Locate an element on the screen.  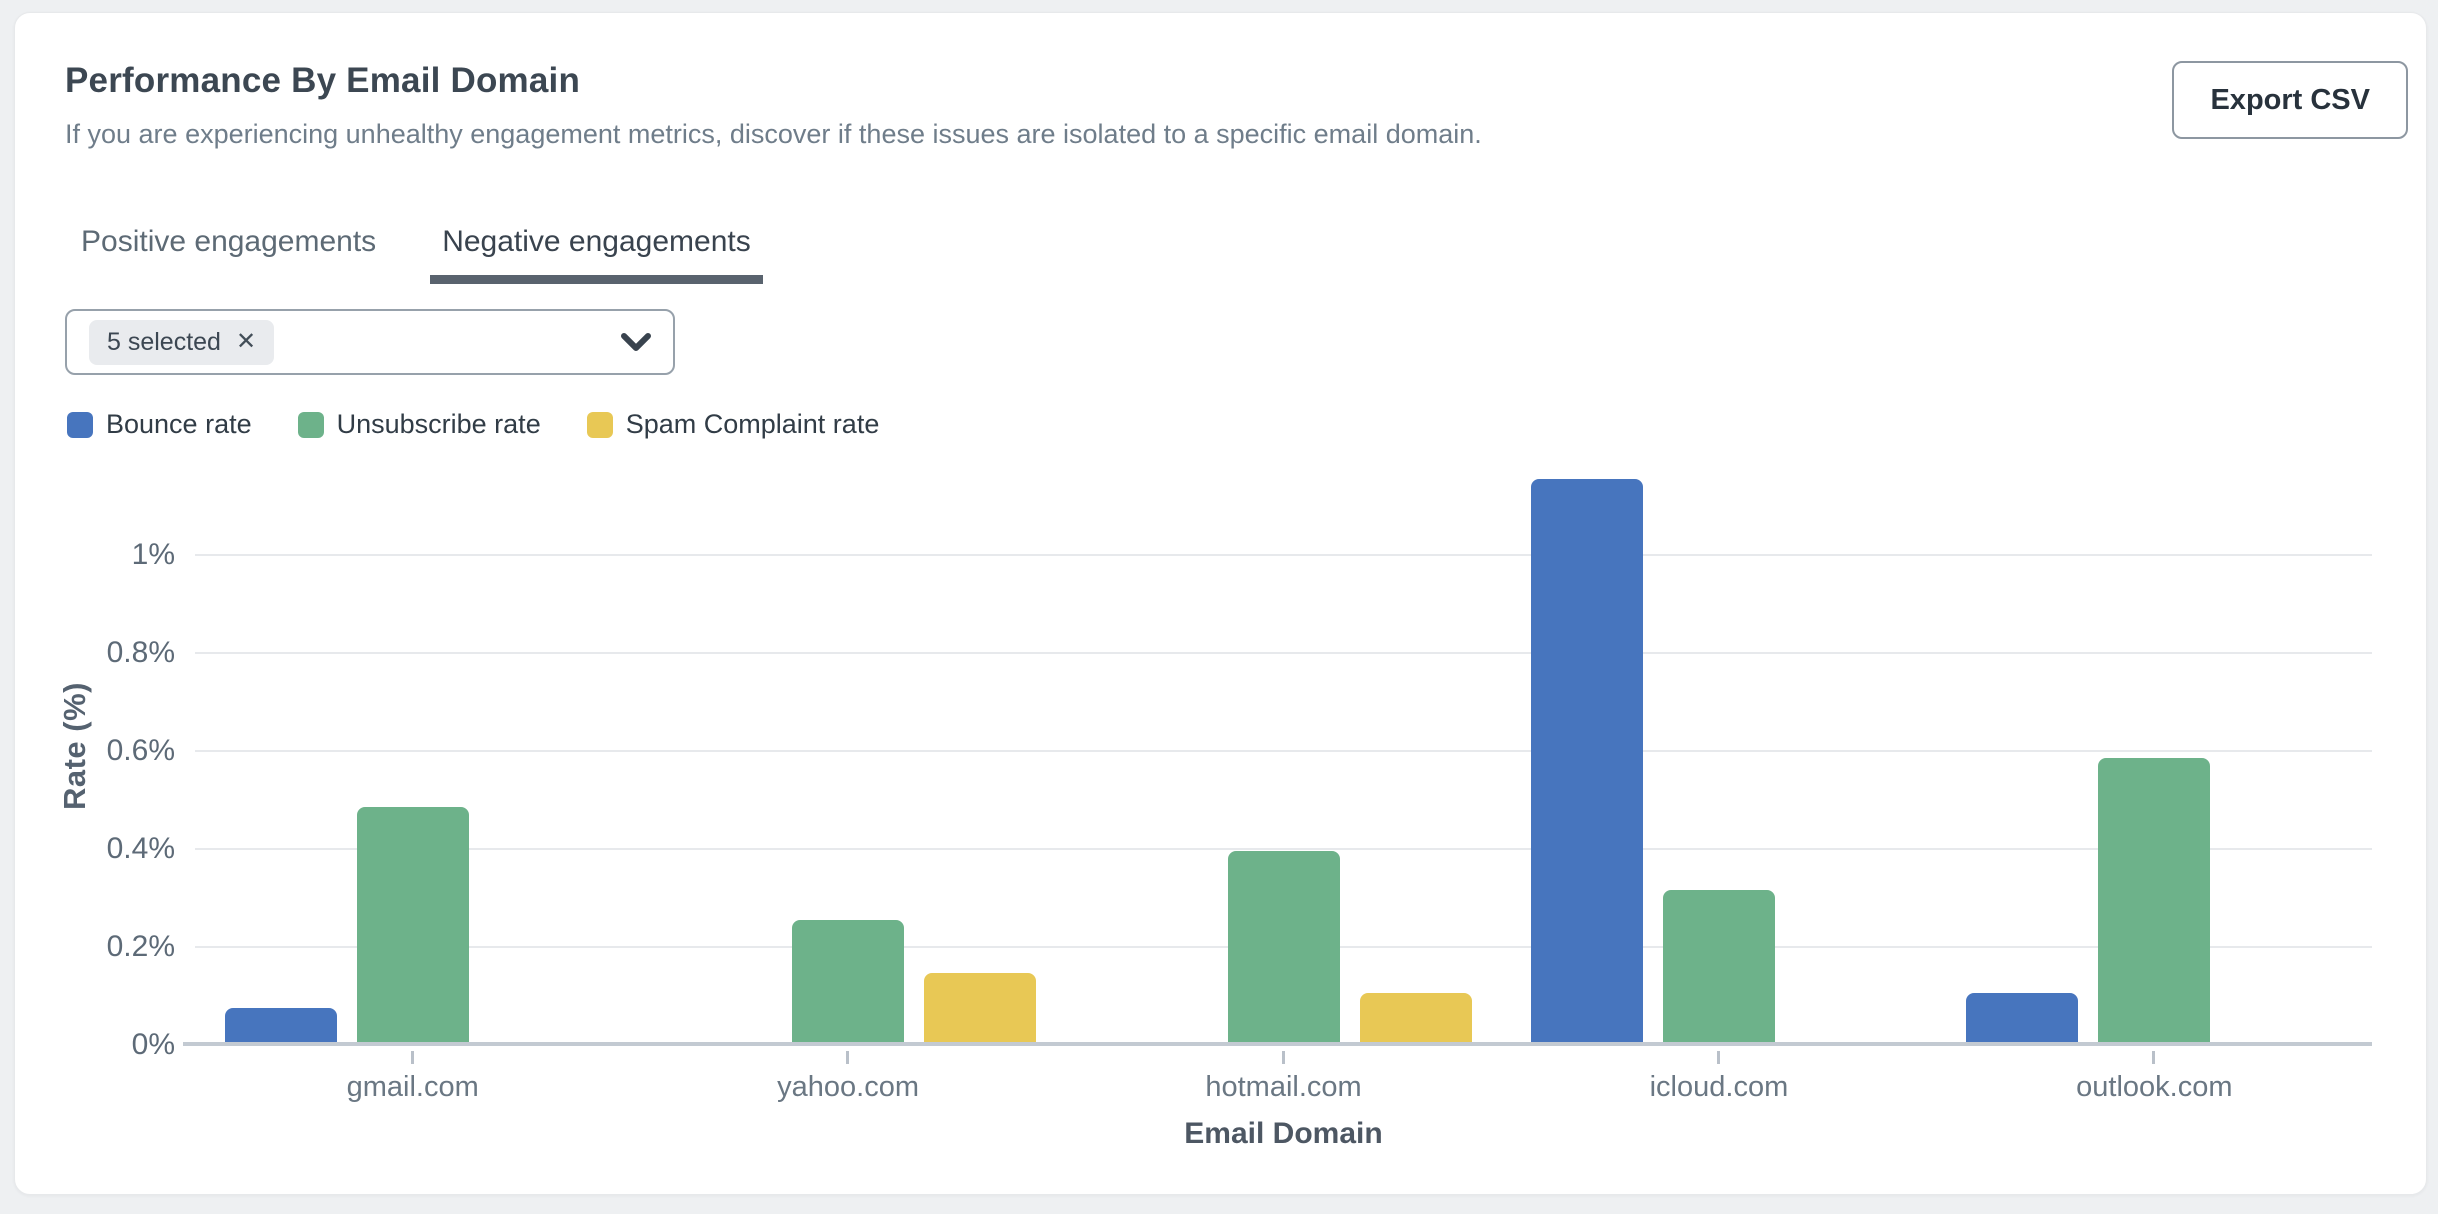
bar-group-yahoo-com is located at coordinates (847, 755).